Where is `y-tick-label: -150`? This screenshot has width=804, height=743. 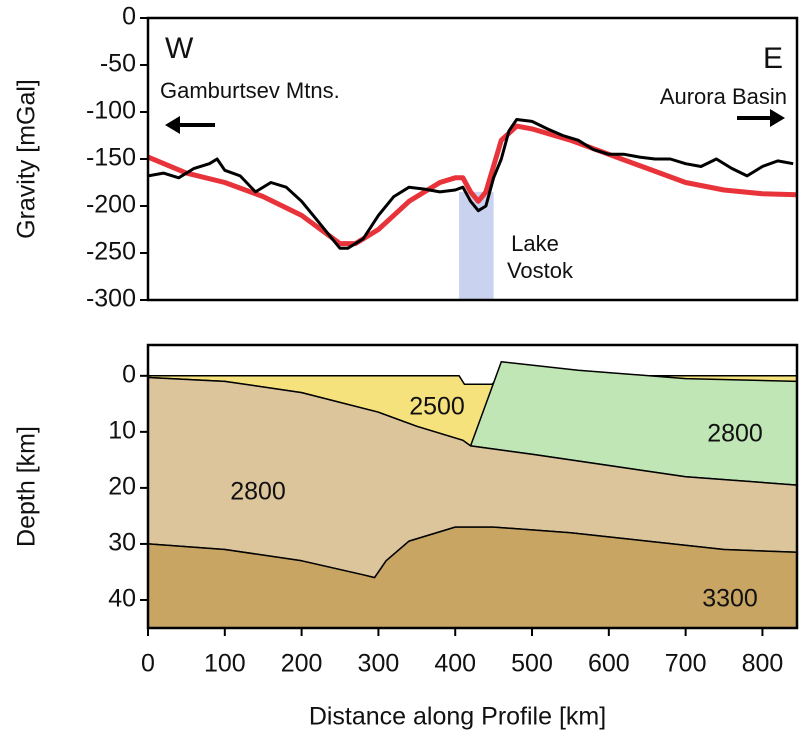 y-tick-label: -150 is located at coordinates (111, 158).